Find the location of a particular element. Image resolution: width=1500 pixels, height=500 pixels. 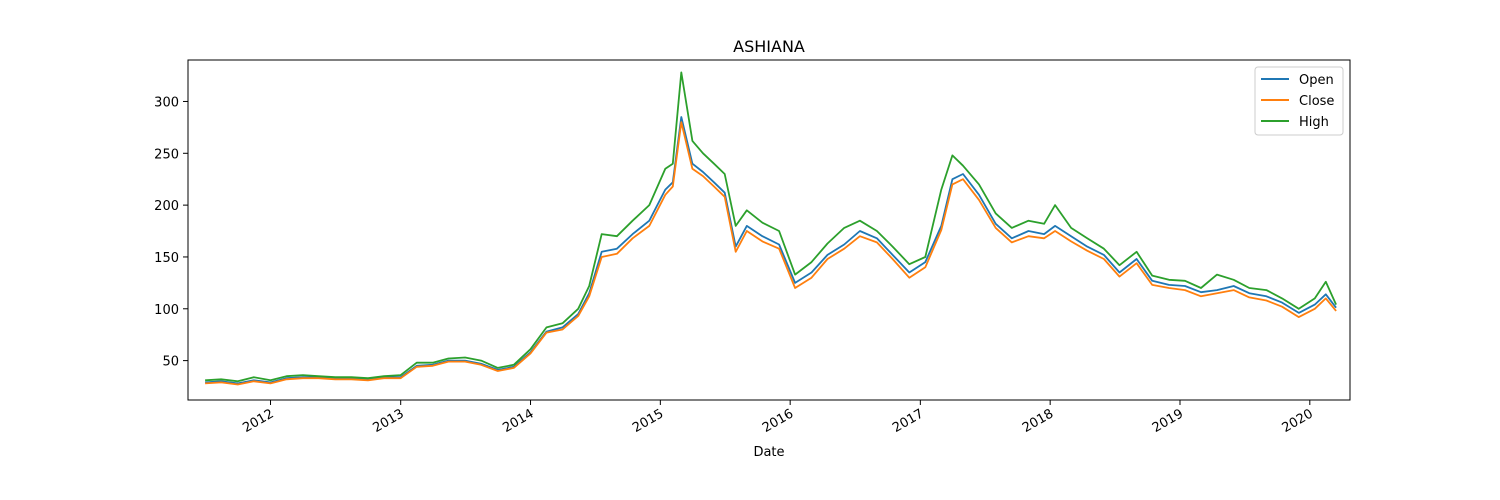

legend: Open Close High is located at coordinates (1299, 101).